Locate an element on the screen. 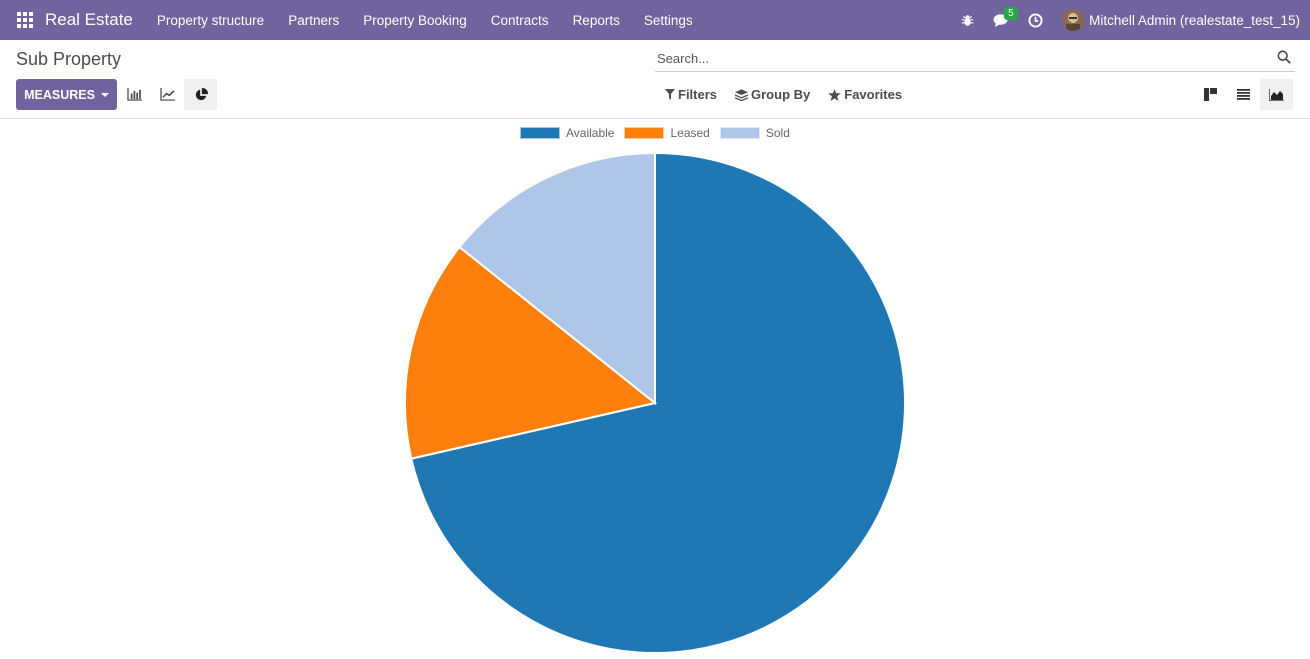 The image size is (1310, 659). pie-slice-leased is located at coordinates (531, 352).